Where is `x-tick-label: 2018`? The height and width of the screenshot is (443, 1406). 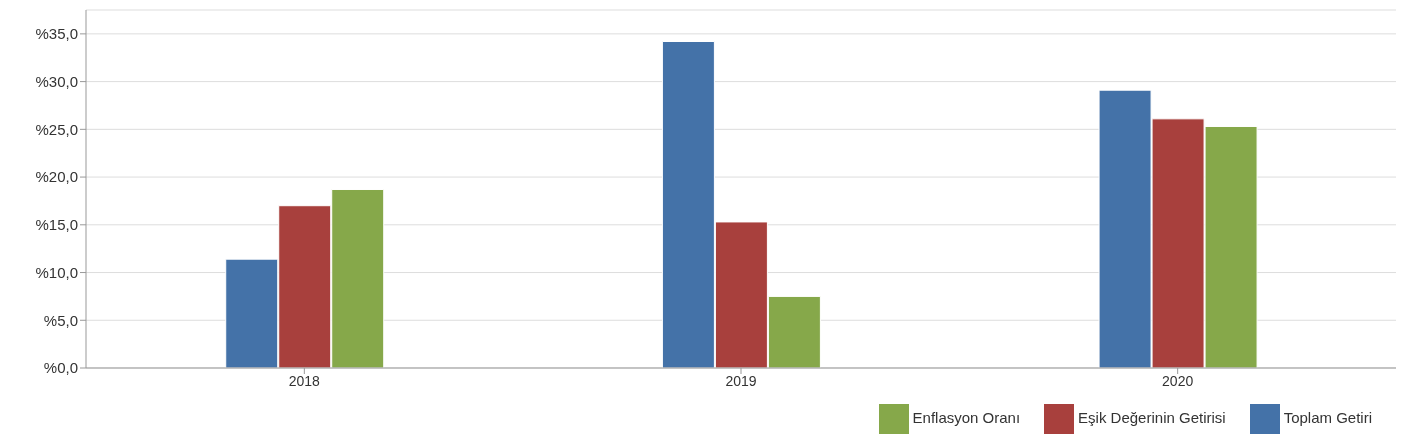 x-tick-label: 2018 is located at coordinates (304, 380).